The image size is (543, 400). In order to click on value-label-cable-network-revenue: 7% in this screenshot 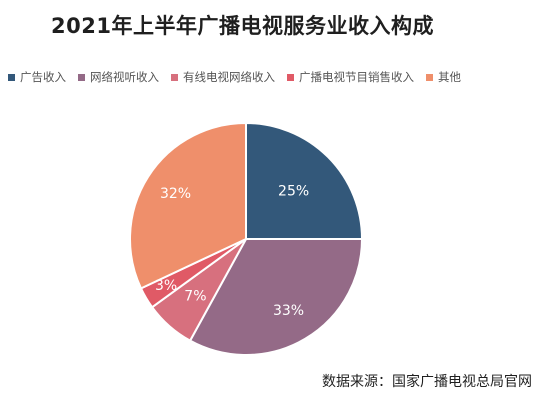, I will do `click(195, 296)`.